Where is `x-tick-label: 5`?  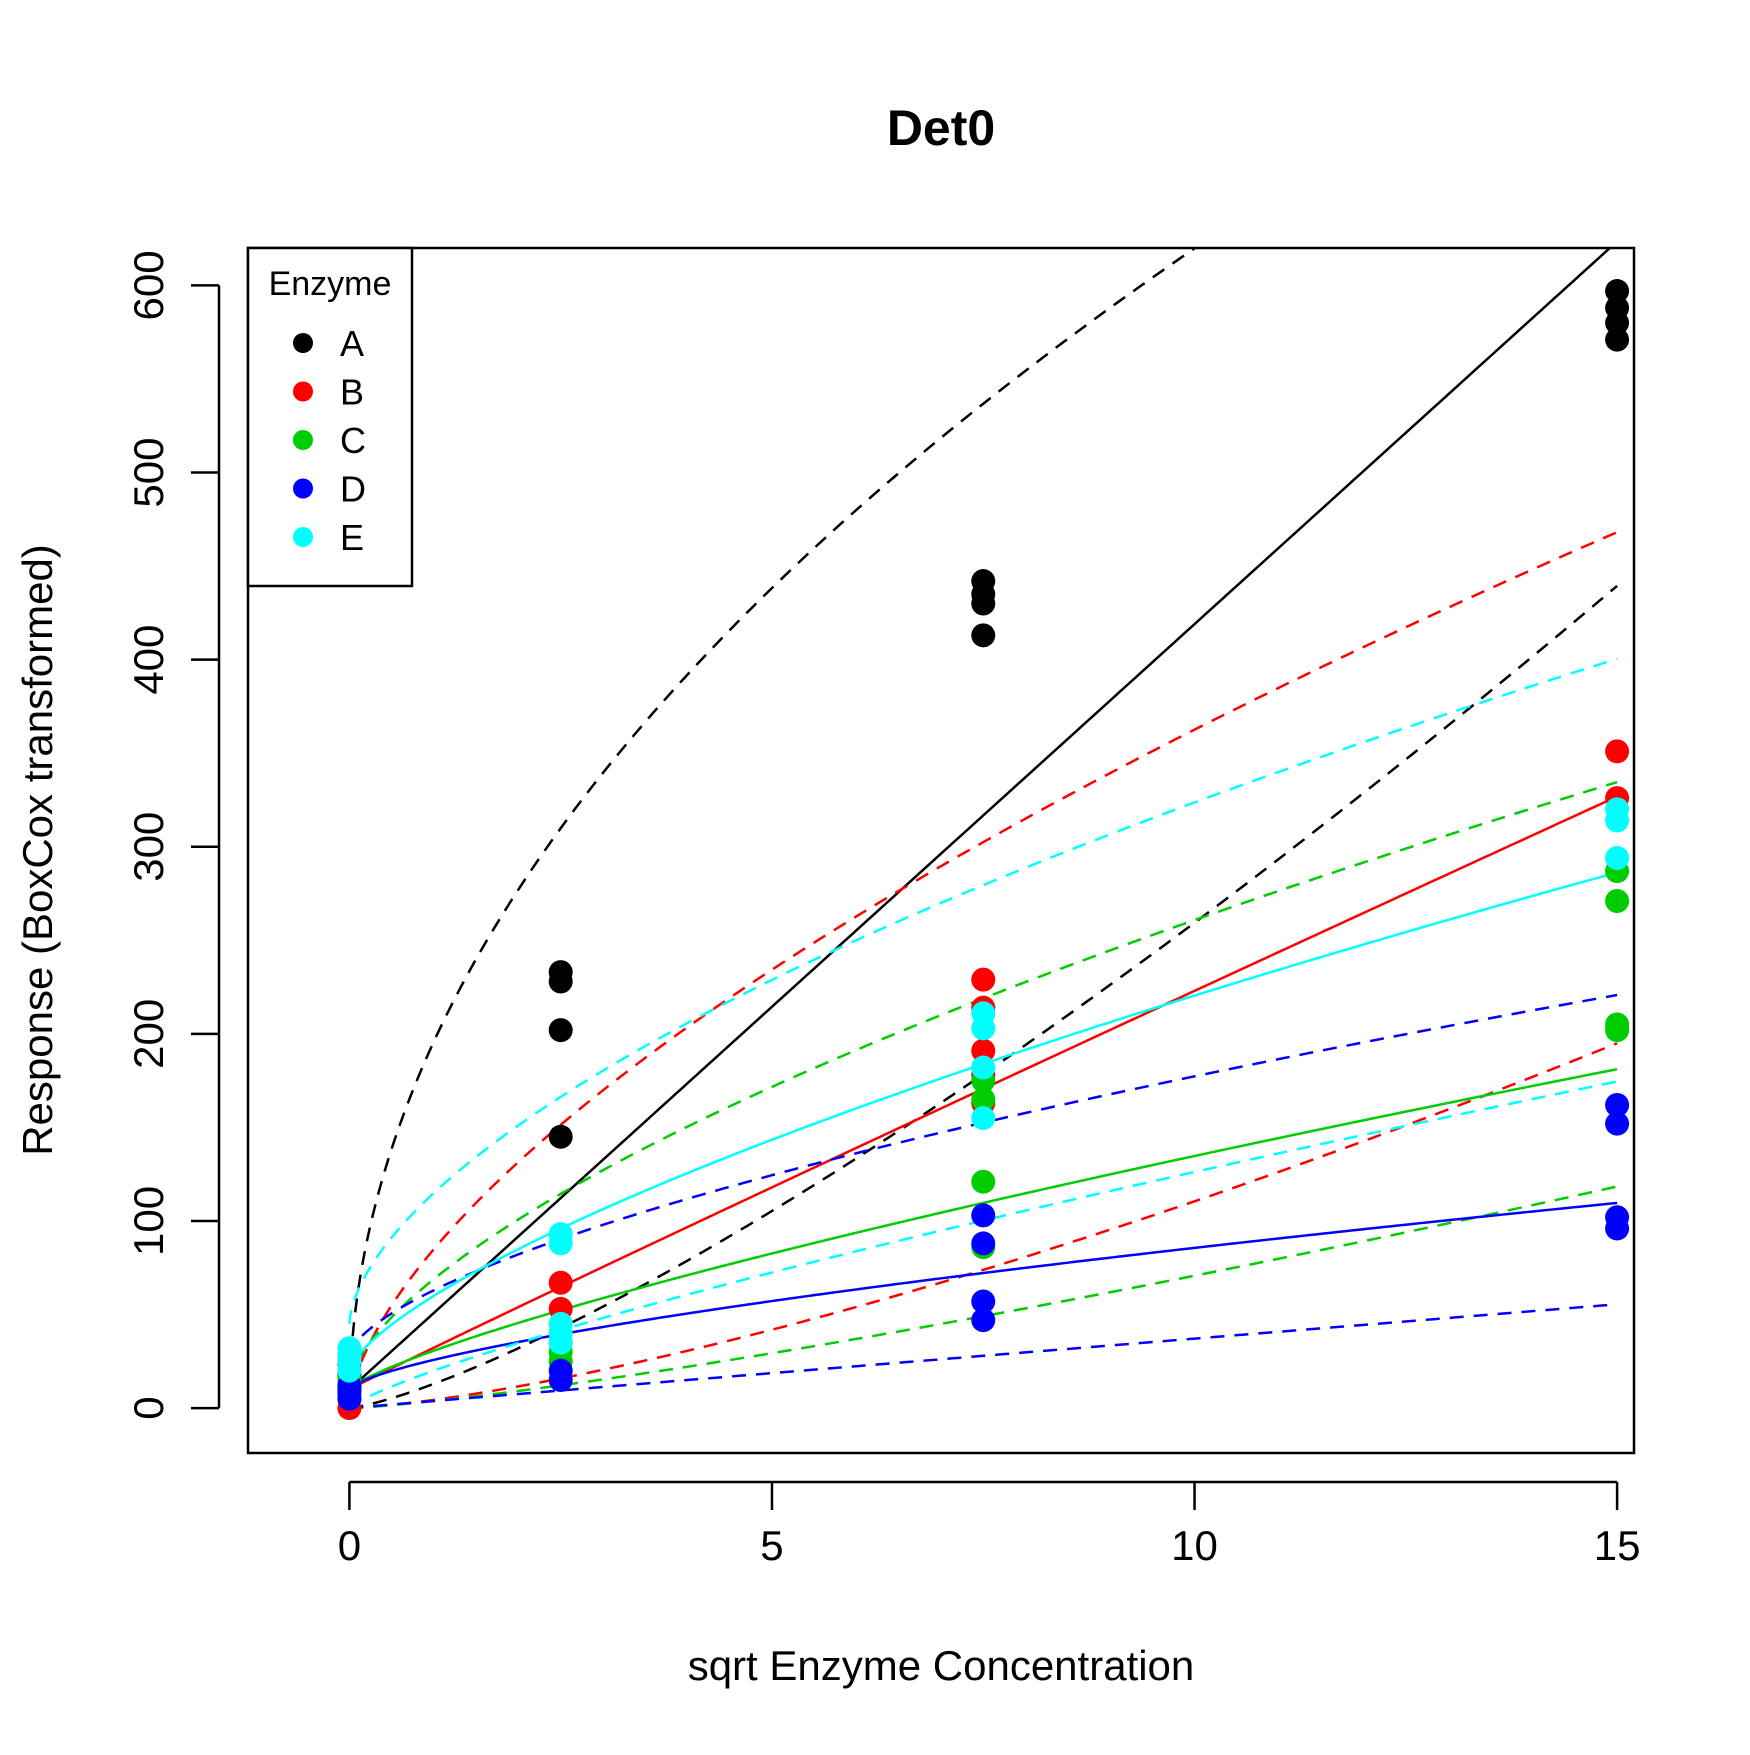
x-tick-label: 5 is located at coordinates (771, 1545).